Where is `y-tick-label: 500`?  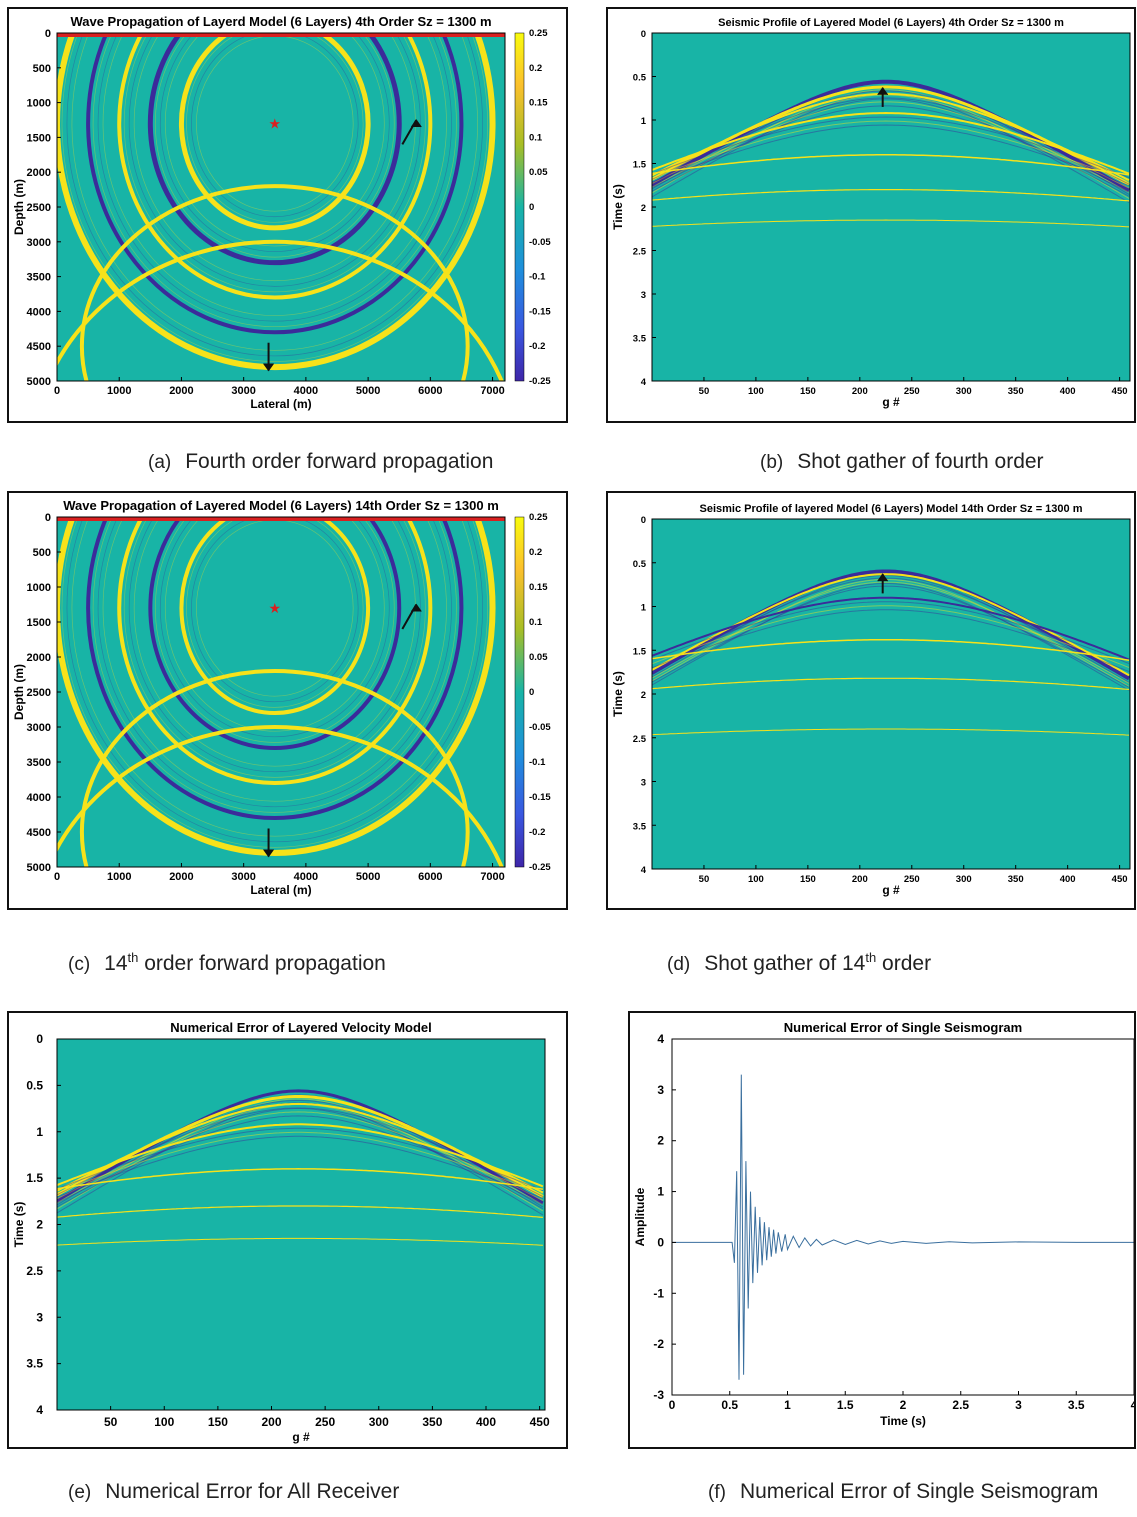
y-tick-label: 500 is located at coordinates (42, 69).